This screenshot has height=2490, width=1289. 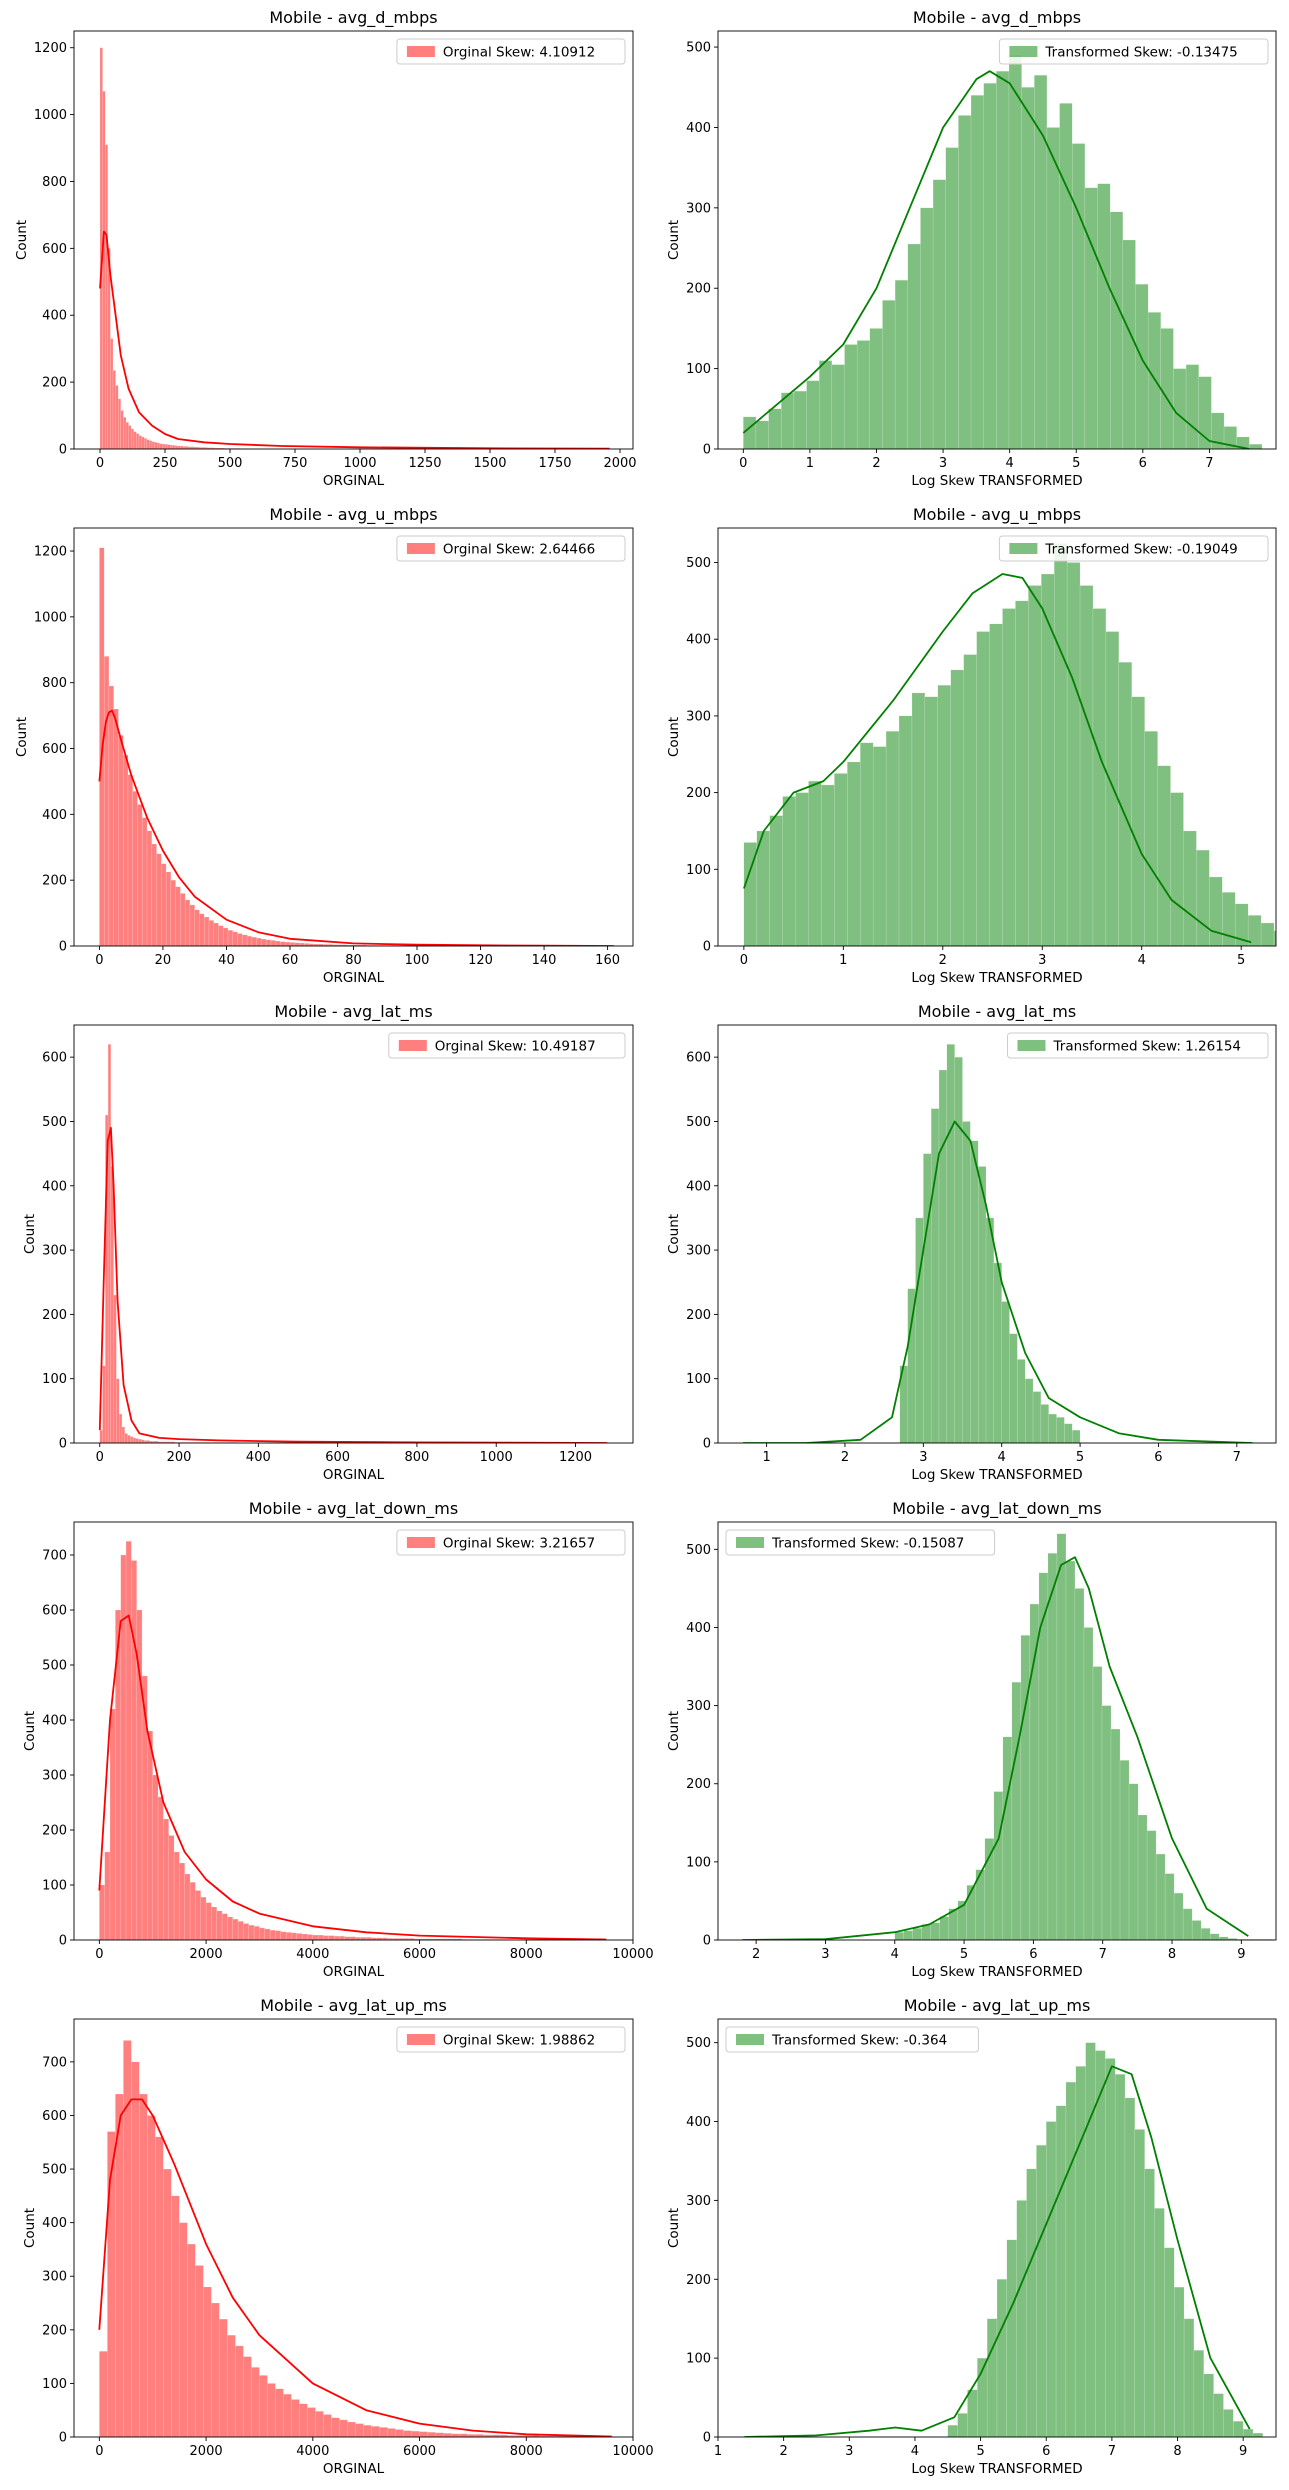 What do you see at coordinates (1004, 2239) in the screenshot?
I see `plot-area` at bounding box center [1004, 2239].